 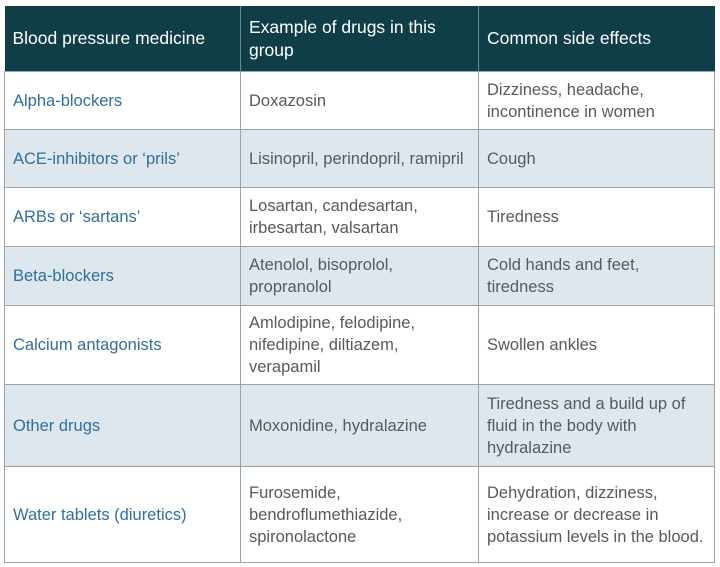 What do you see at coordinates (122, 514) in the screenshot?
I see `medicine-cell: Water tablets (diuretics)` at bounding box center [122, 514].